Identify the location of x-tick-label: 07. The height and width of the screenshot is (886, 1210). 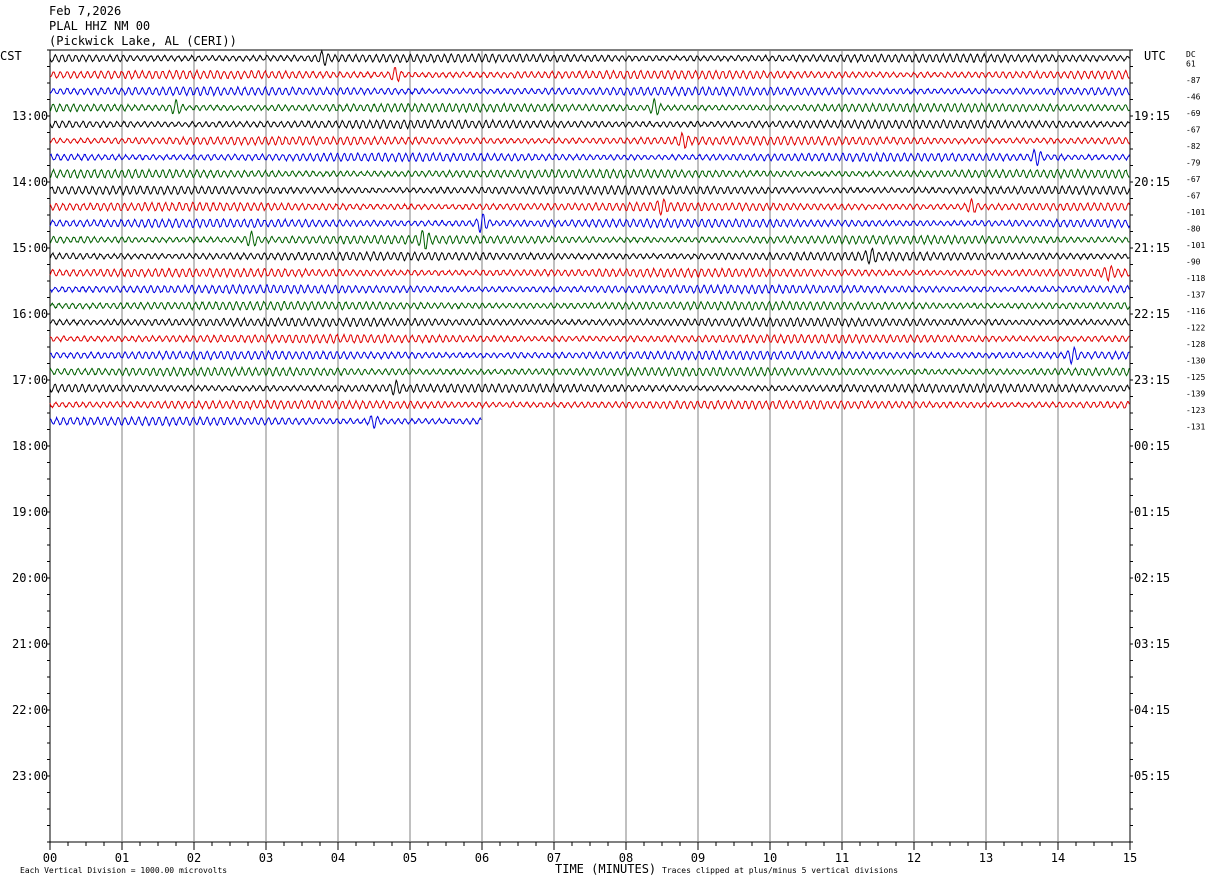
(554, 858).